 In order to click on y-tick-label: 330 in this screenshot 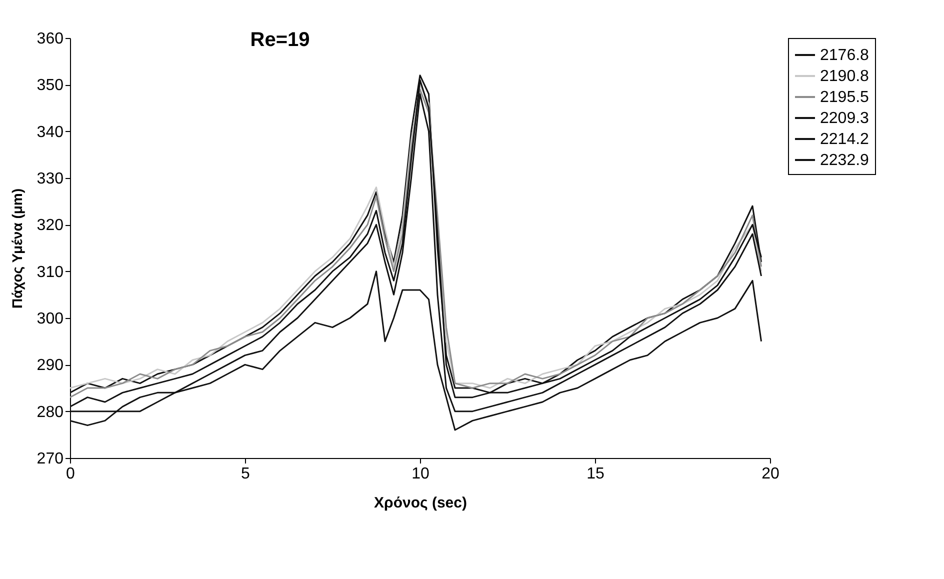, I will do `click(50, 179)`.